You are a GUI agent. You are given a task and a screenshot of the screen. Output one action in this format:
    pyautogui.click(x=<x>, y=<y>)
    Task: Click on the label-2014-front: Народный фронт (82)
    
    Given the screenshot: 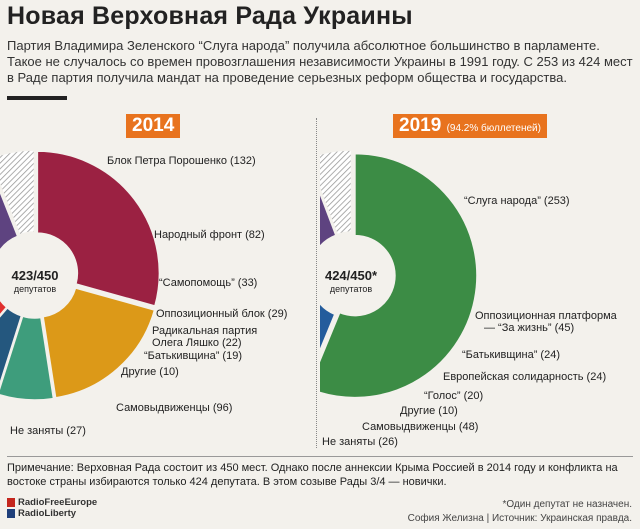 What is the action you would take?
    pyautogui.click(x=209, y=235)
    